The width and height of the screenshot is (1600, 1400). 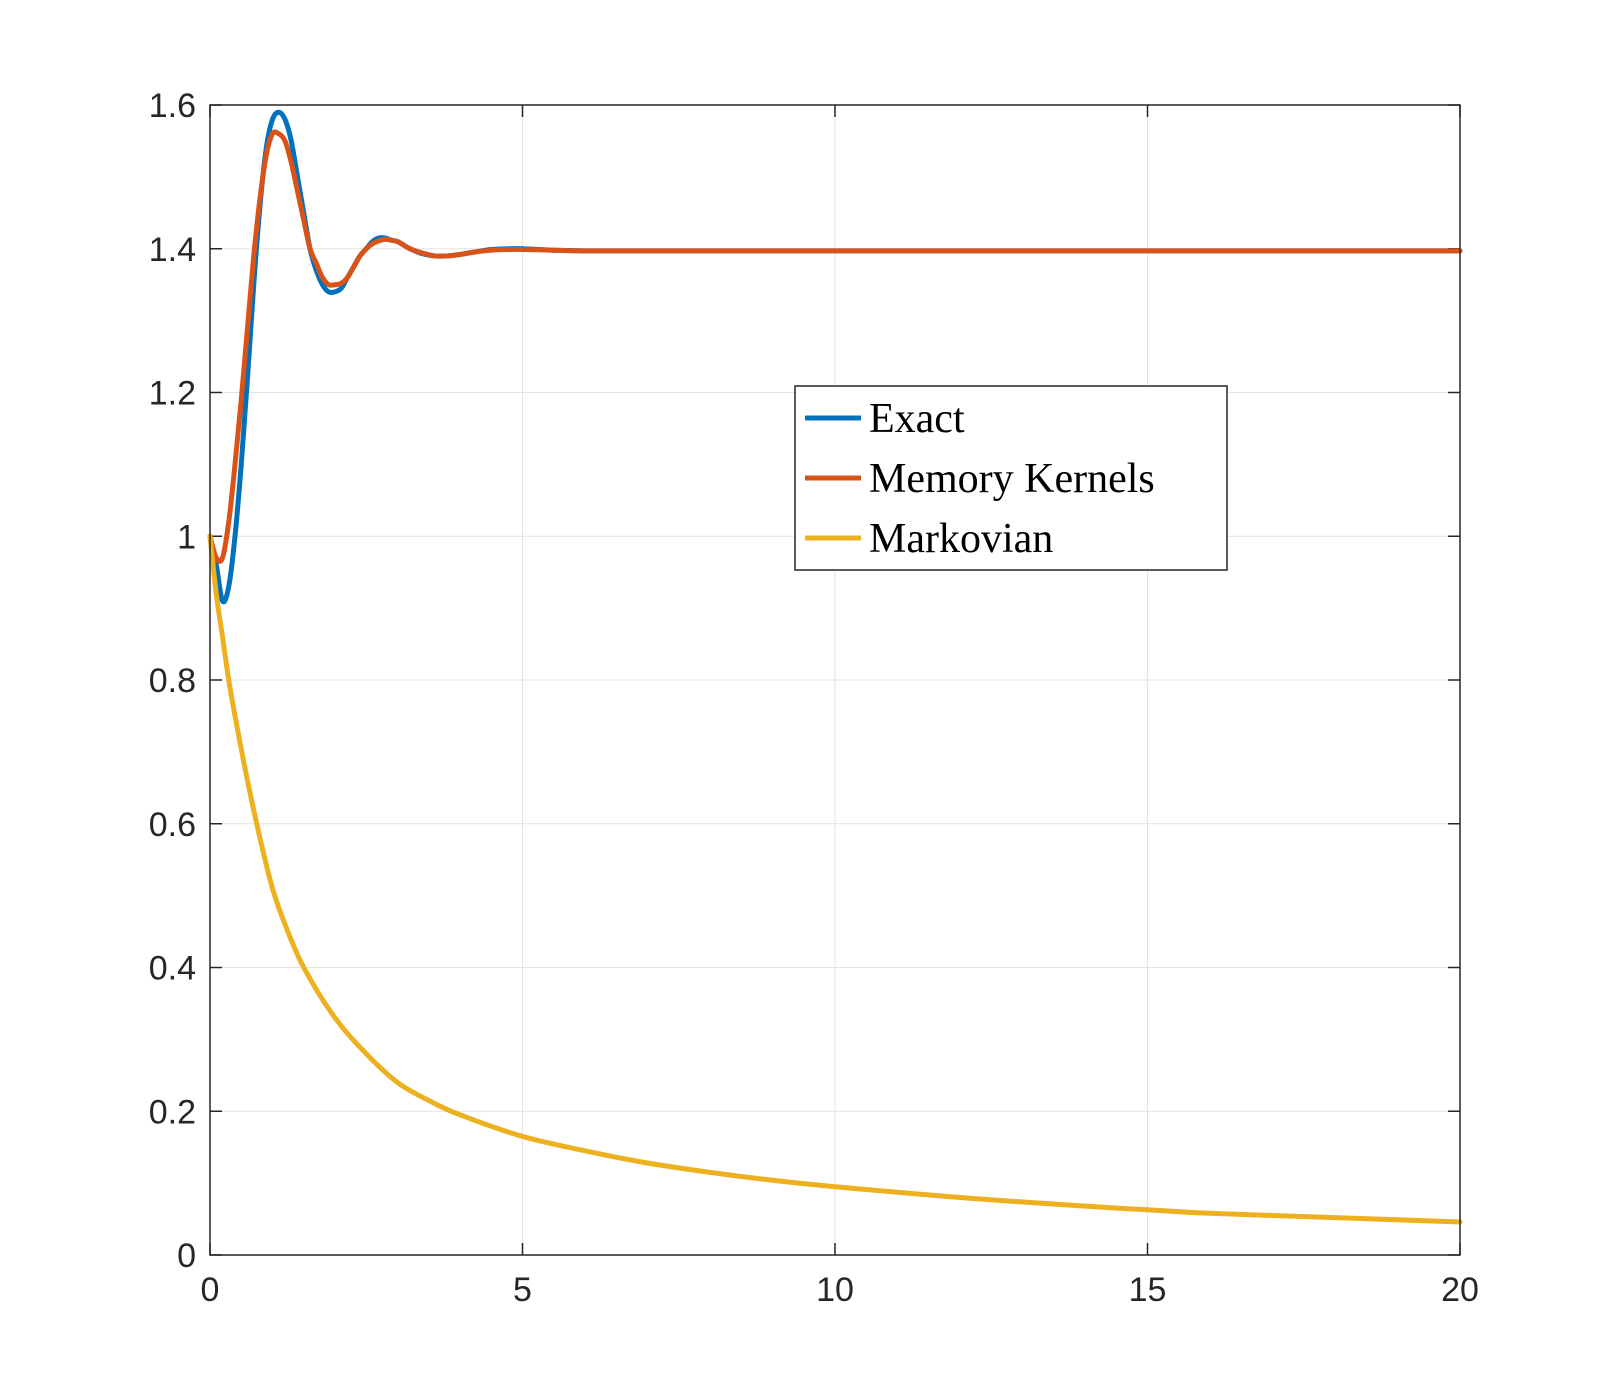 I want to click on y-tick-label: 0.2, so click(x=172, y=1112).